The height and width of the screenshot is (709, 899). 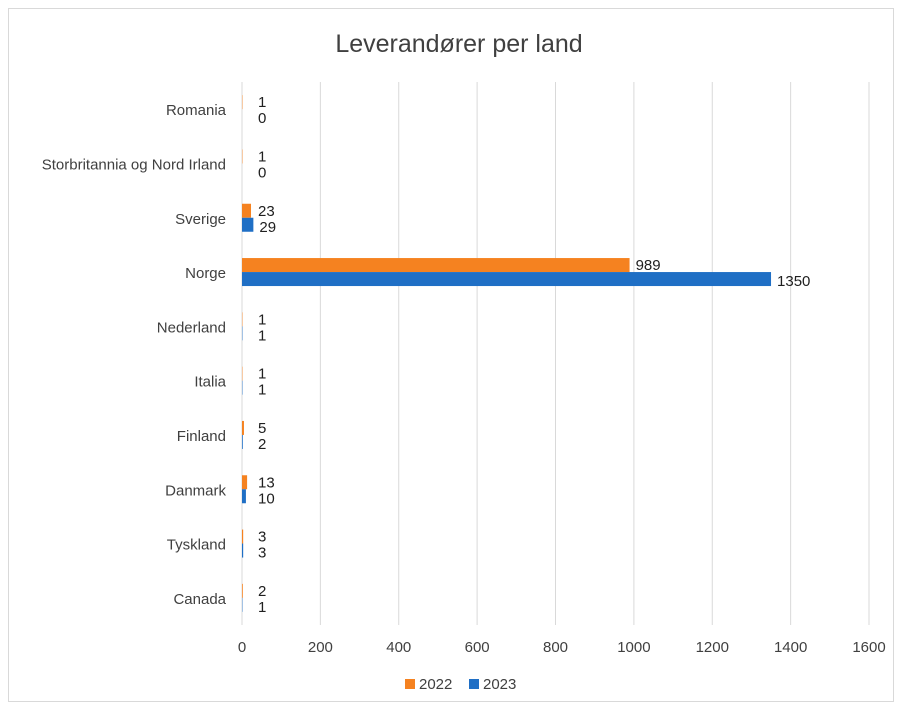 I want to click on data-label: 5, so click(x=262, y=428).